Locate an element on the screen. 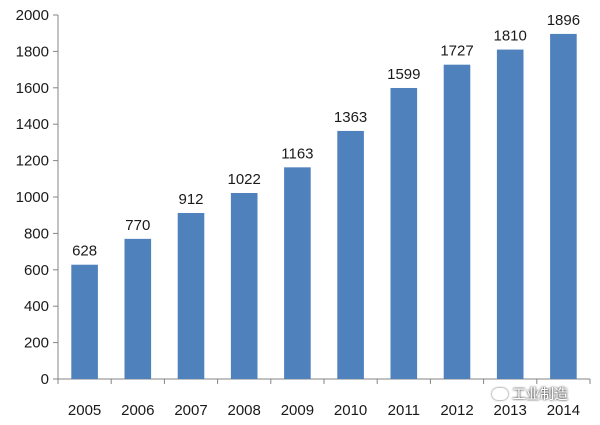 The image size is (600, 425). y-tick-label: 0 is located at coordinates (45, 379).